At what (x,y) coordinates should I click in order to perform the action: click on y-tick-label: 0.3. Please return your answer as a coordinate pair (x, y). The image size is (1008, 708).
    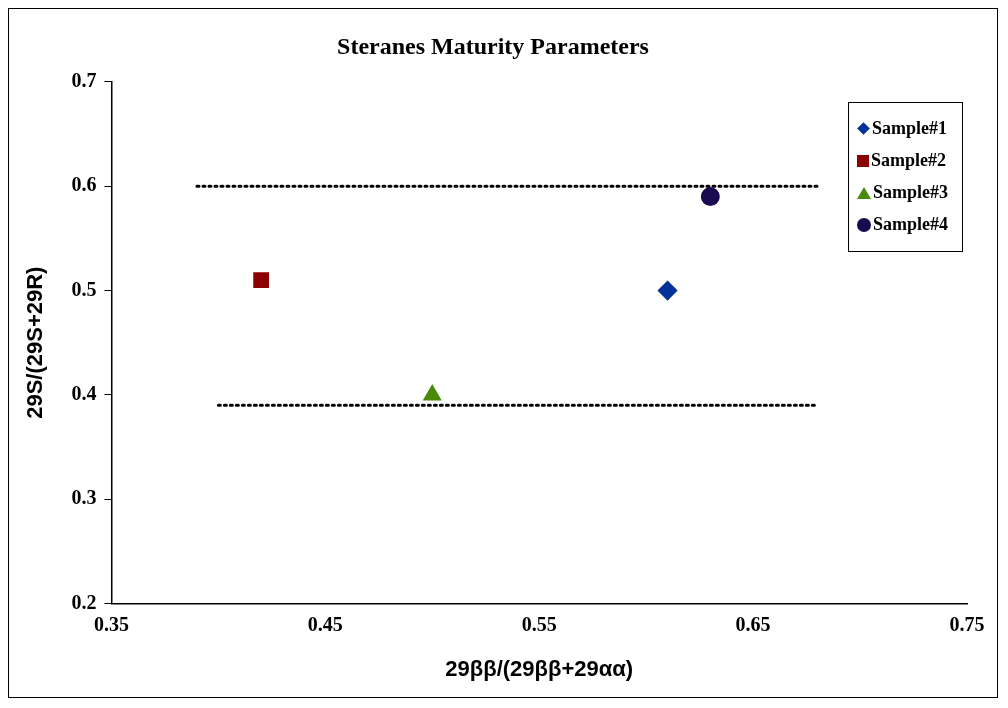
    Looking at the image, I should click on (84, 497).